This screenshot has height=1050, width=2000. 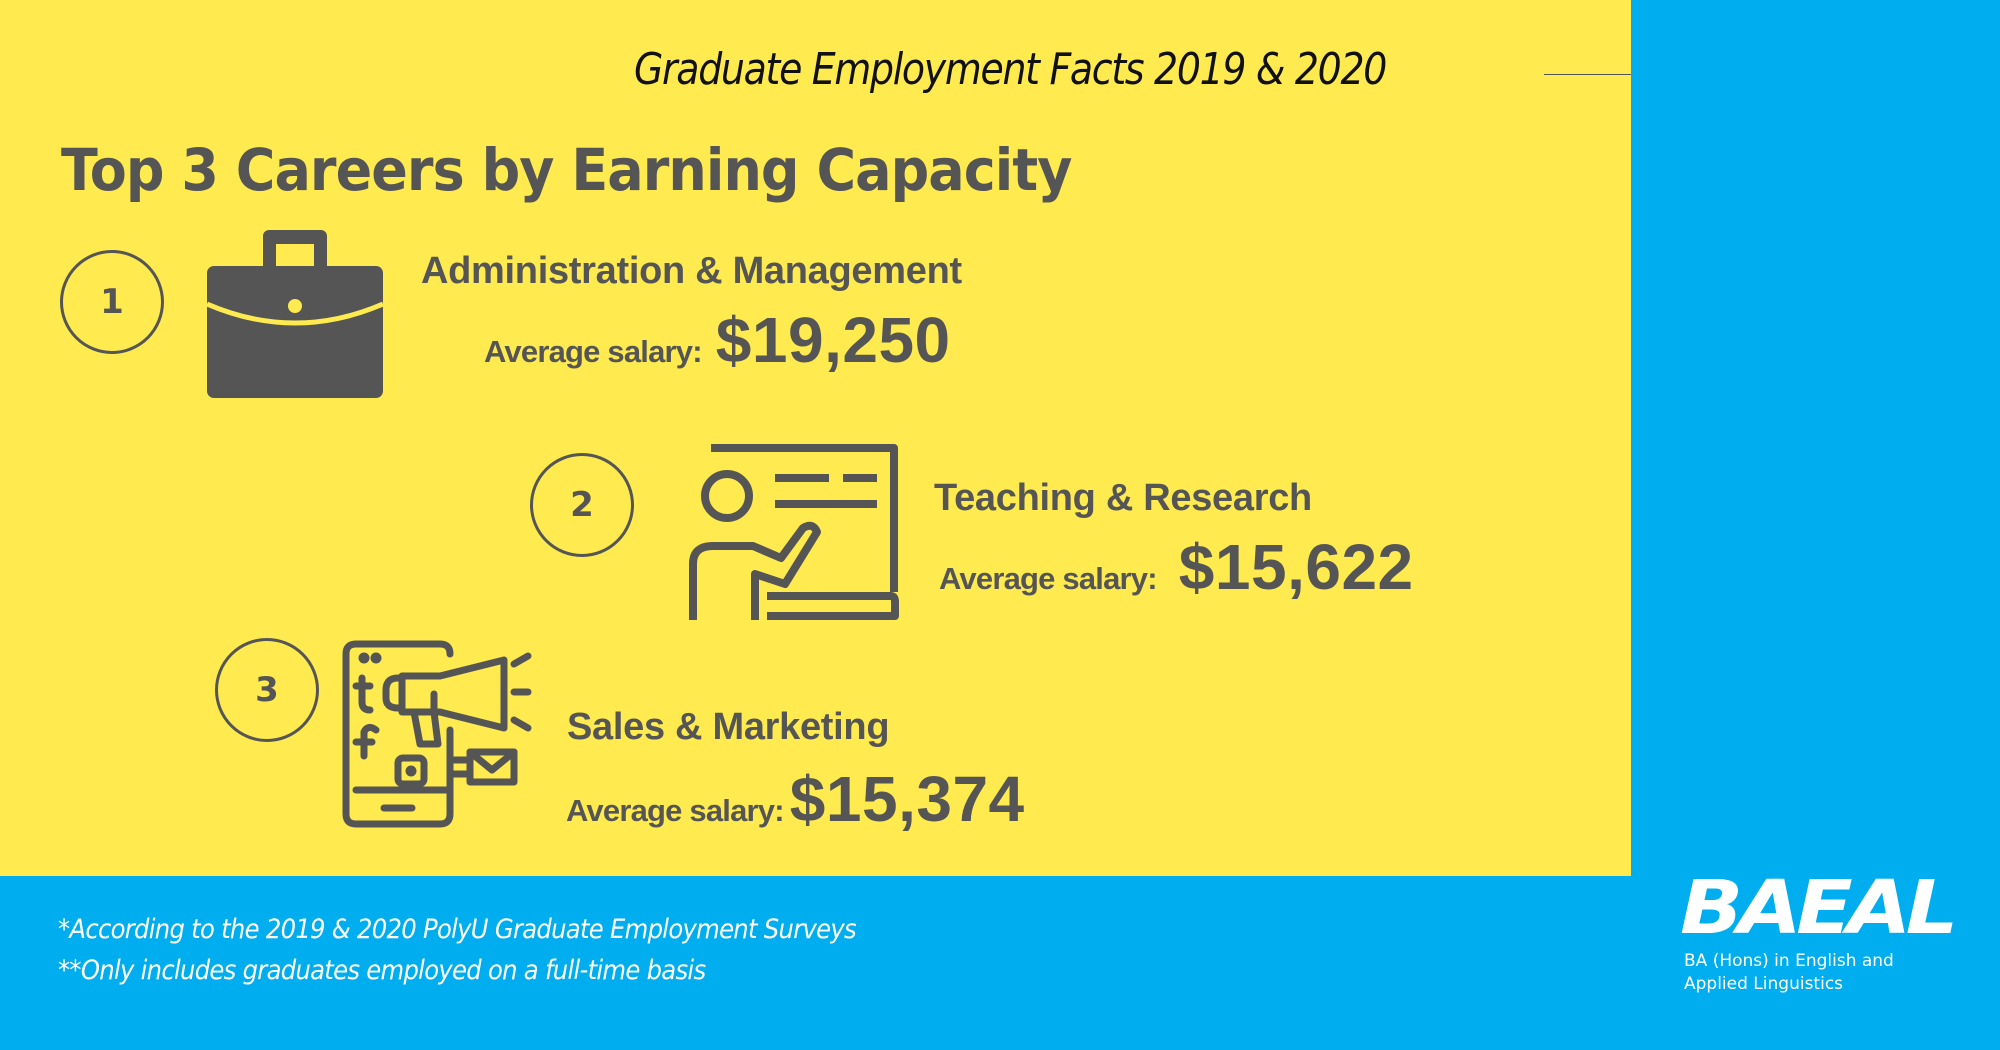 What do you see at coordinates (833, 340) in the screenshot?
I see `salary-value: $19,250` at bounding box center [833, 340].